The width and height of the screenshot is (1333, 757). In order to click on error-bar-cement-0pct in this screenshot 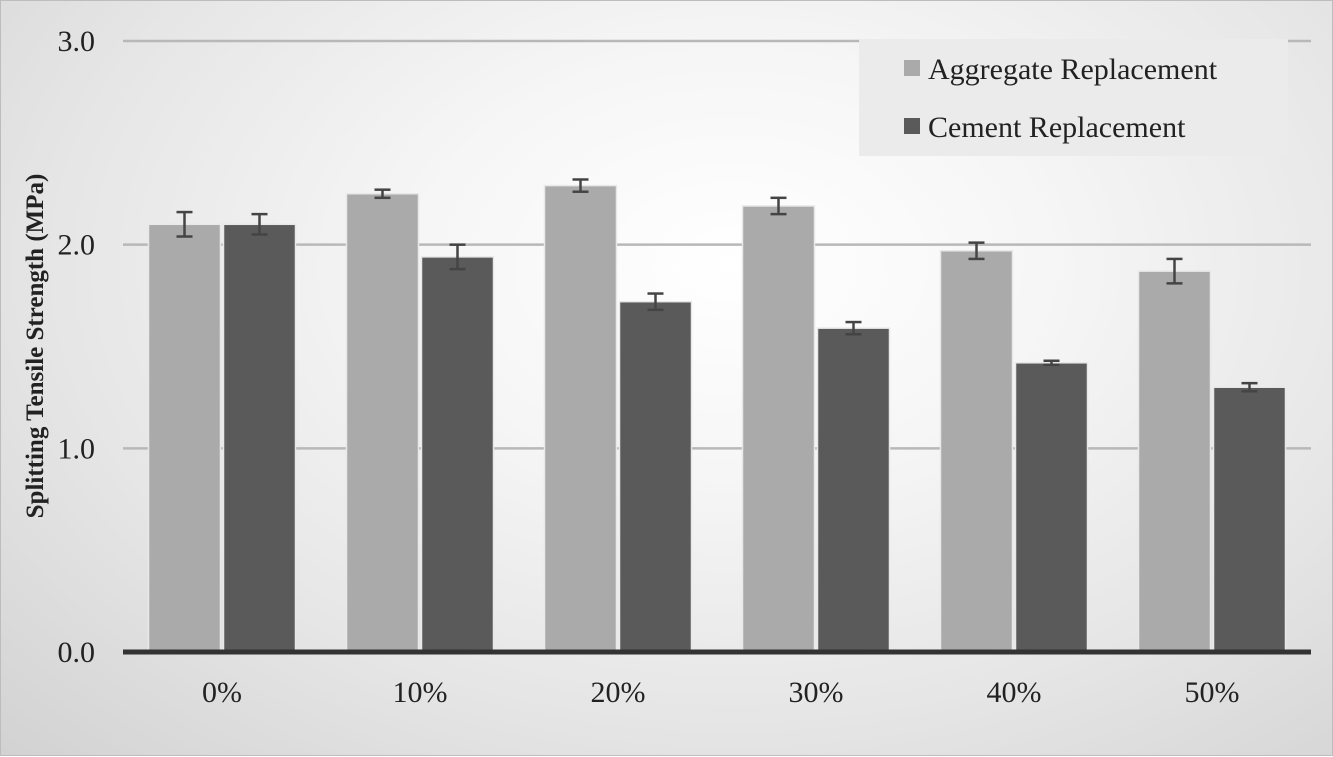, I will do `click(259, 224)`.